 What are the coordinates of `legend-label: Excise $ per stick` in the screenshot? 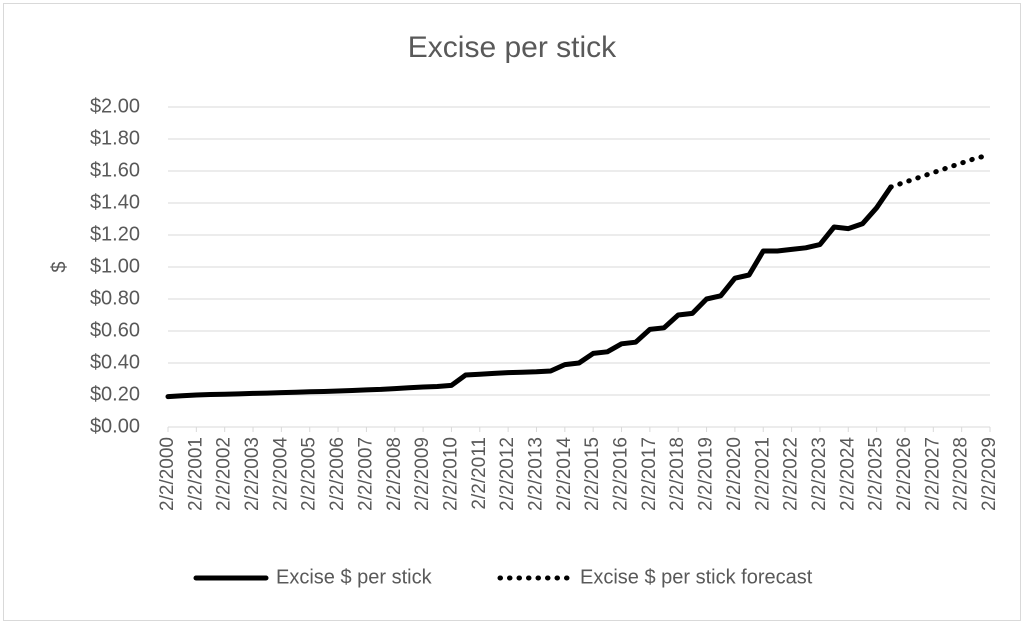 It's located at (354, 577).